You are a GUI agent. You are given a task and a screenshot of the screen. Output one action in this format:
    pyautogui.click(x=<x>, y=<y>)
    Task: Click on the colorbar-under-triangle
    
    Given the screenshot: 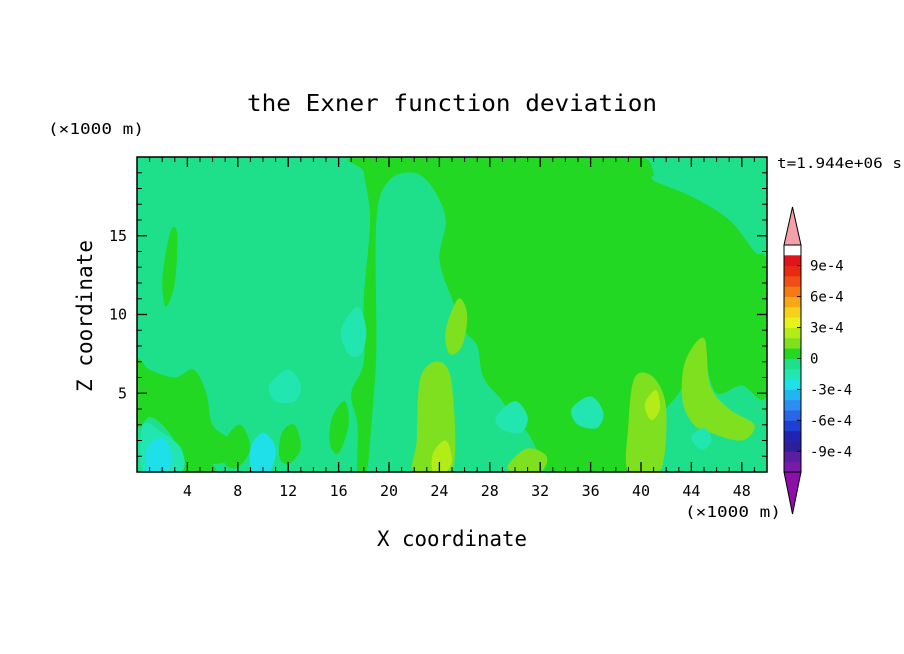 What is the action you would take?
    pyautogui.click(x=792, y=493)
    